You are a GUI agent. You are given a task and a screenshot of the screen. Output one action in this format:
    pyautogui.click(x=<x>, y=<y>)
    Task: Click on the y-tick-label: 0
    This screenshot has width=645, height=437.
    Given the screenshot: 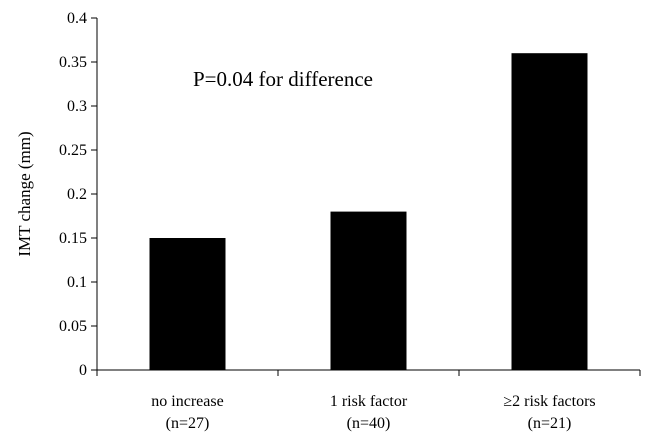 What is the action you would take?
    pyautogui.click(x=83, y=370)
    